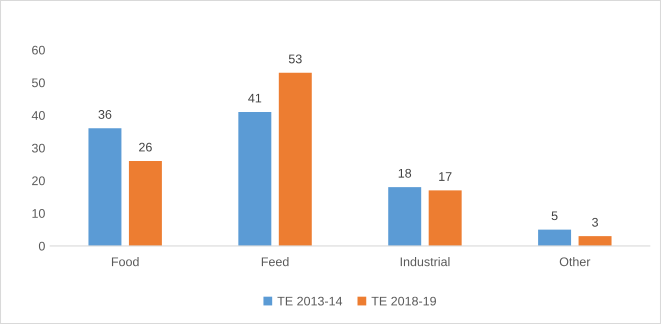  I want to click on y-tick-label: 40, so click(38, 115).